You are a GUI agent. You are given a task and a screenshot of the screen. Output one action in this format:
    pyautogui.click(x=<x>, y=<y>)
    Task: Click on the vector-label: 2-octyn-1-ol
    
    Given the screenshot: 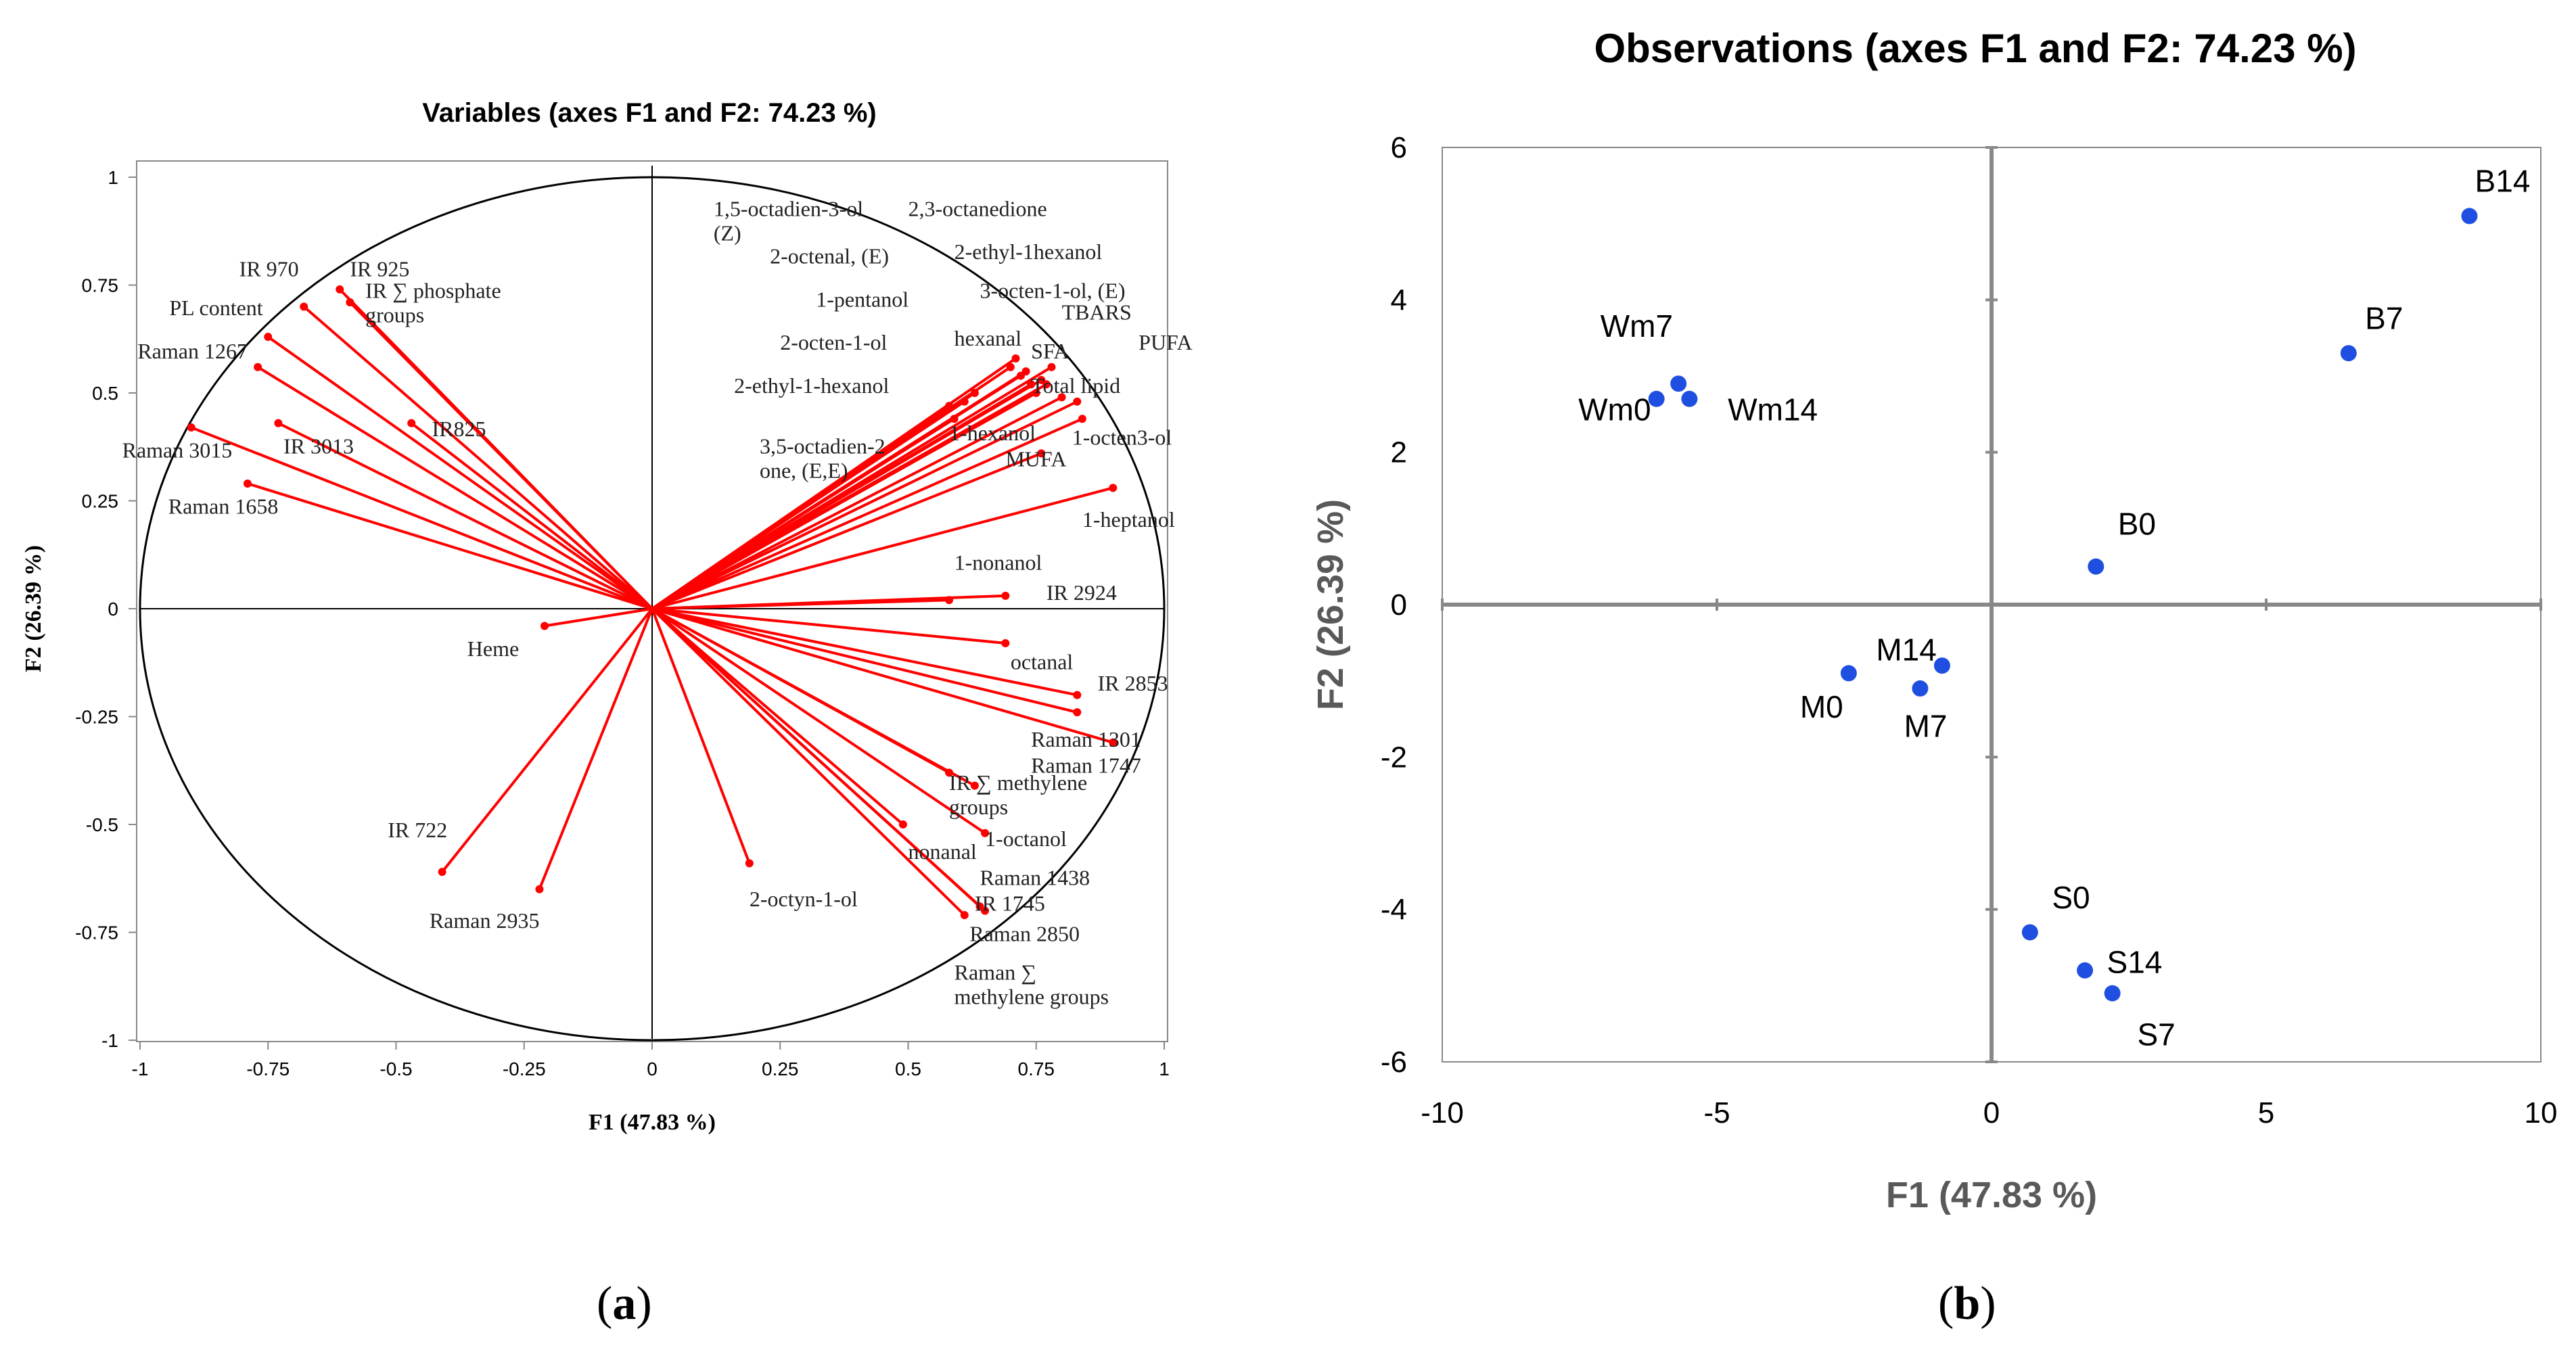 What is the action you would take?
    pyautogui.click(x=804, y=899)
    